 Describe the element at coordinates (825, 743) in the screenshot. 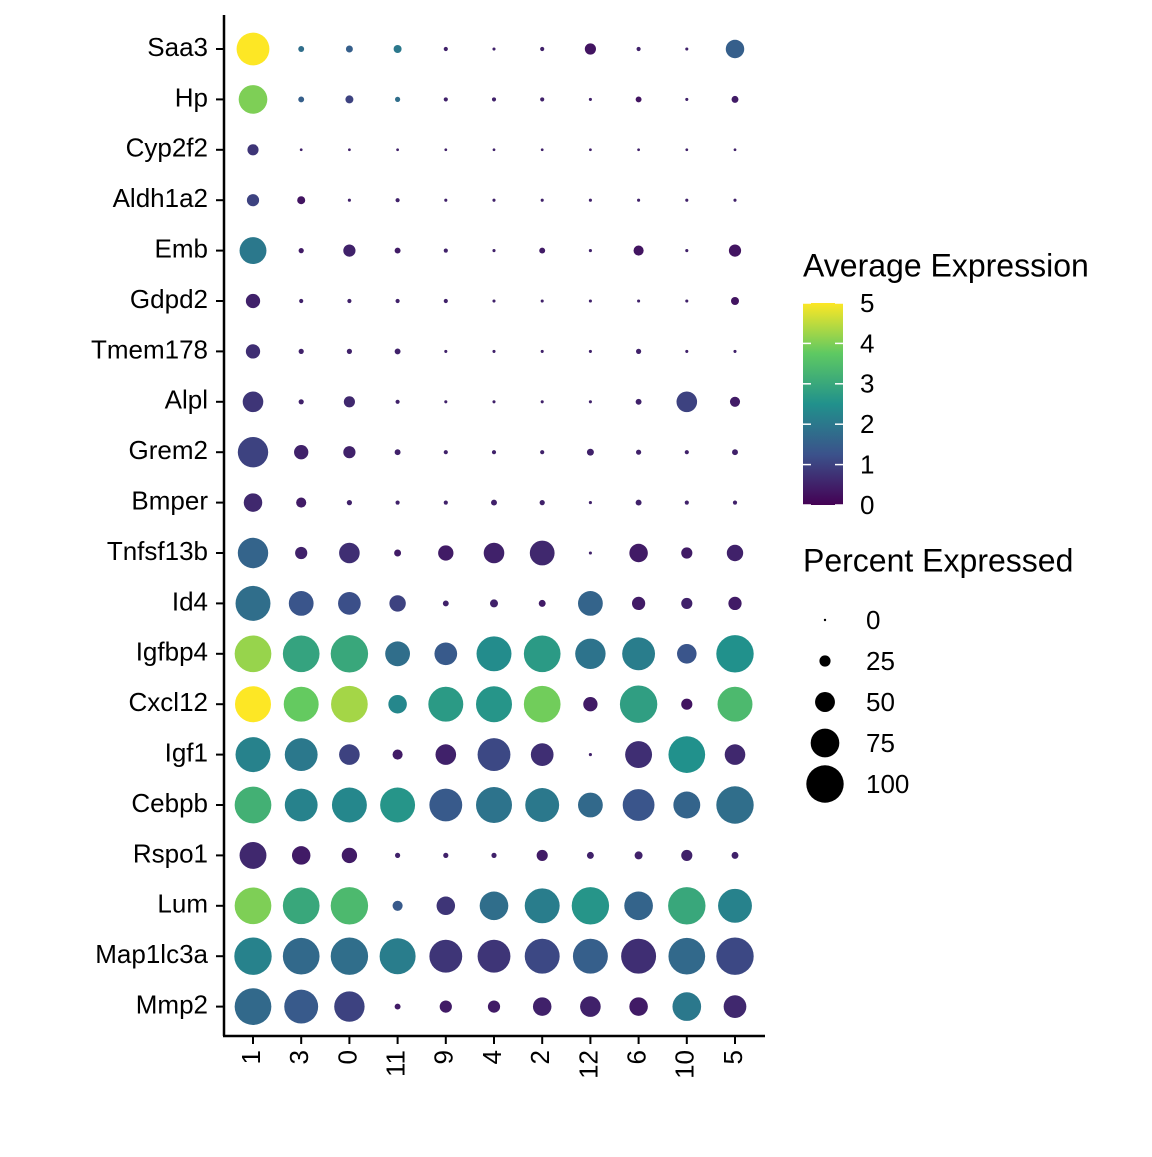

I see `size-key` at that location.